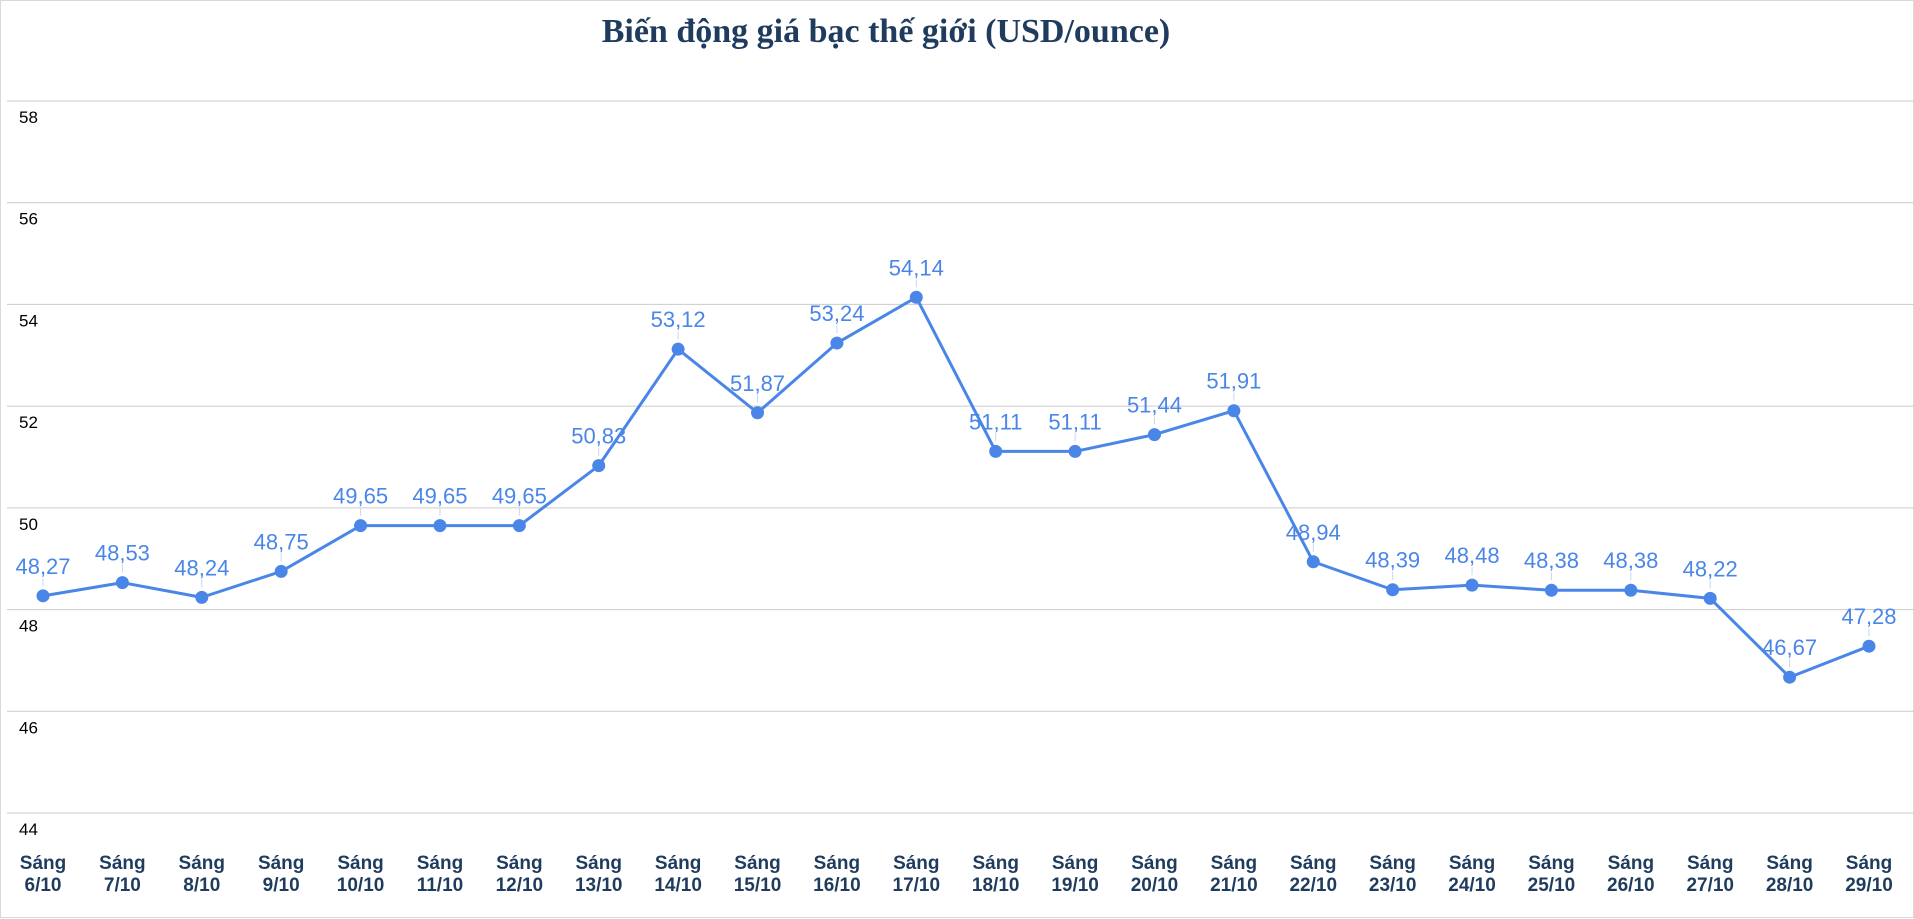 The image size is (1914, 919). What do you see at coordinates (1234, 874) in the screenshot?
I see `x-tick-label: Sáng 21/10` at bounding box center [1234, 874].